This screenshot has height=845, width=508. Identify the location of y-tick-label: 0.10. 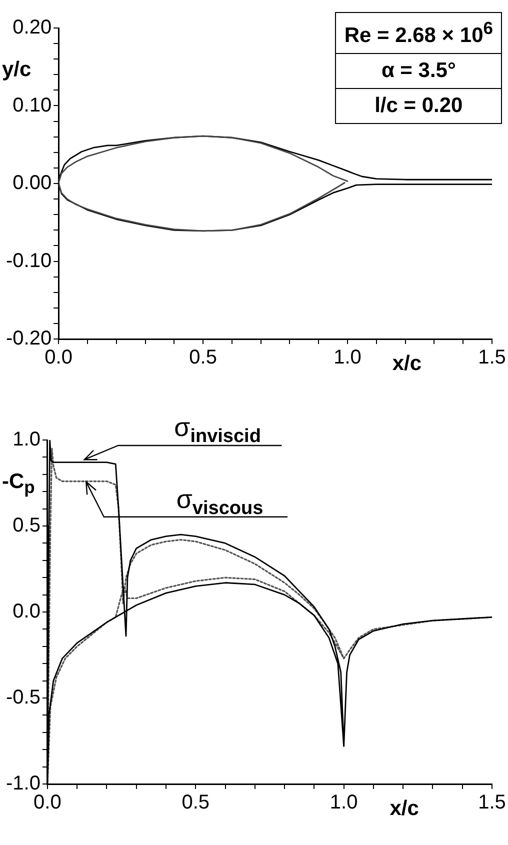
(32, 105).